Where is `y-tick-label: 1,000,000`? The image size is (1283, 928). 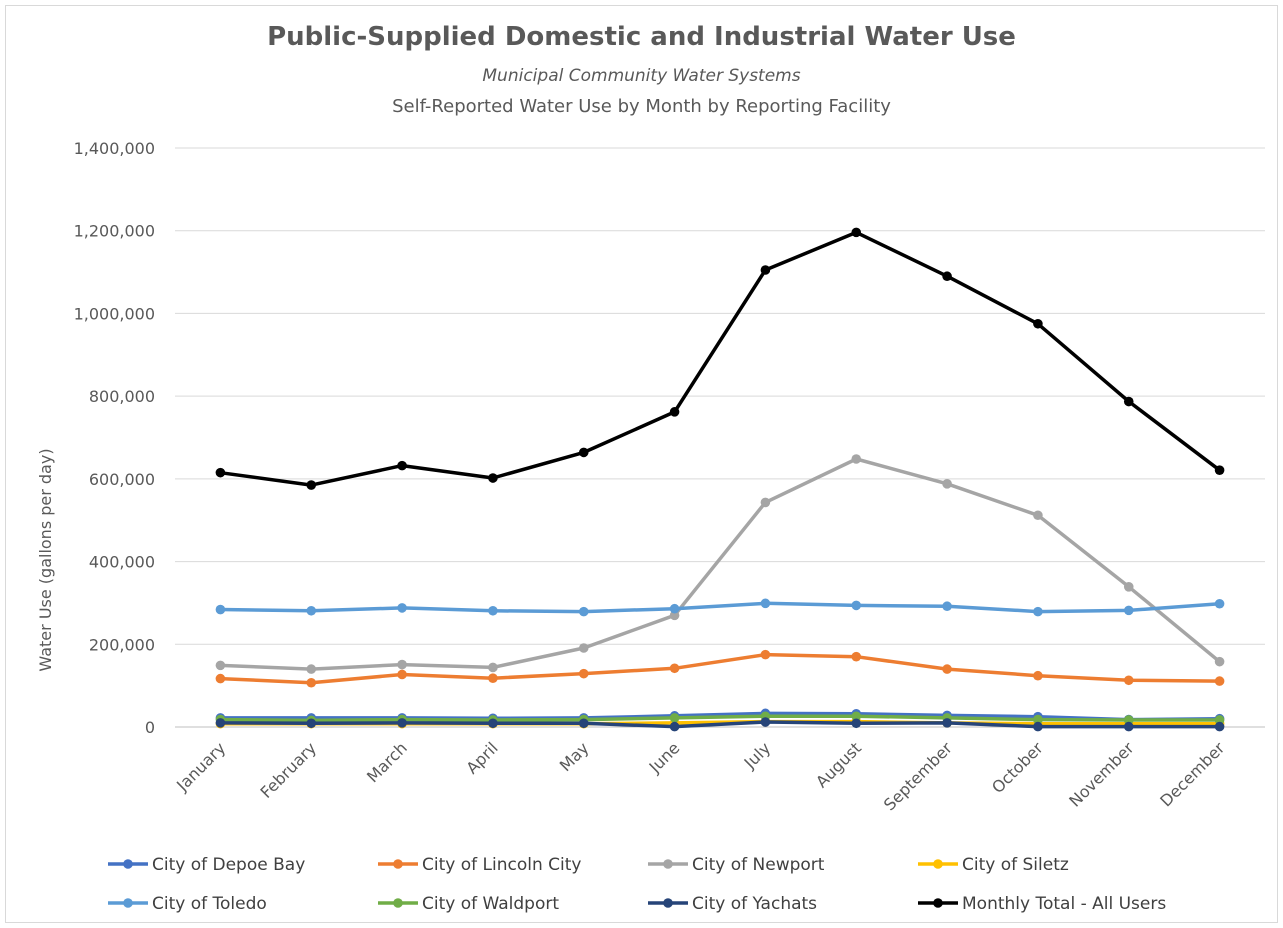
y-tick-label: 1,000,000 is located at coordinates (114, 313).